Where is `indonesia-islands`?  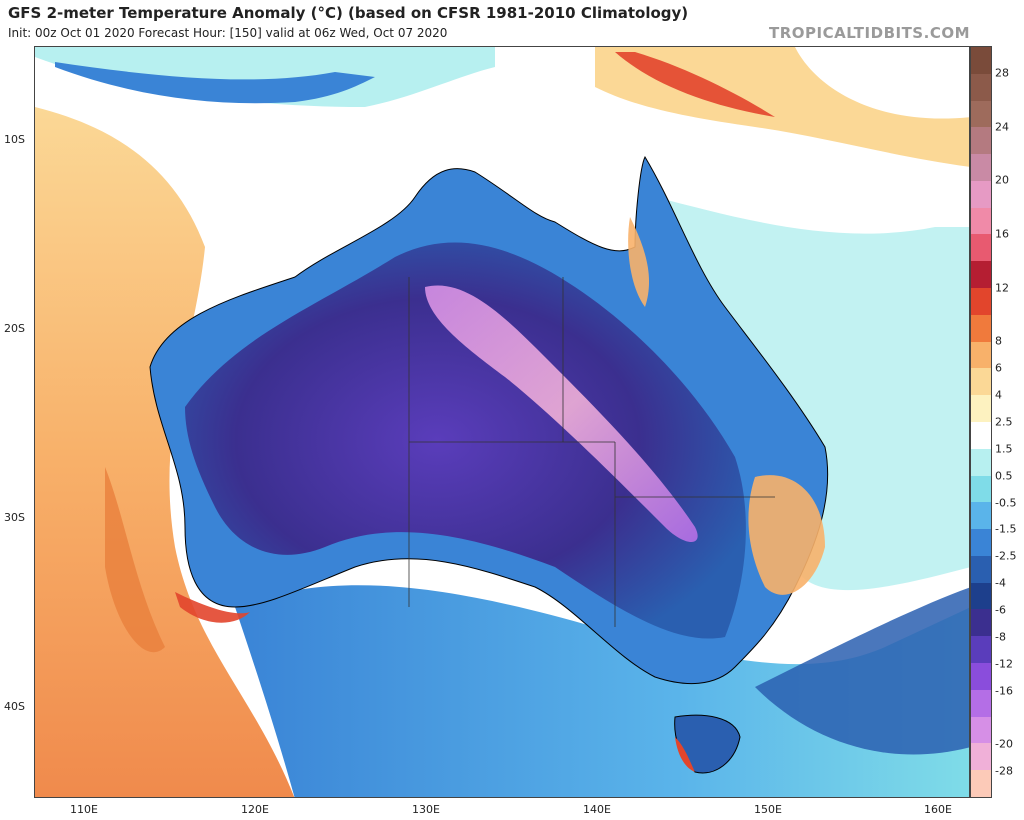
indonesia-islands is located at coordinates (215, 83).